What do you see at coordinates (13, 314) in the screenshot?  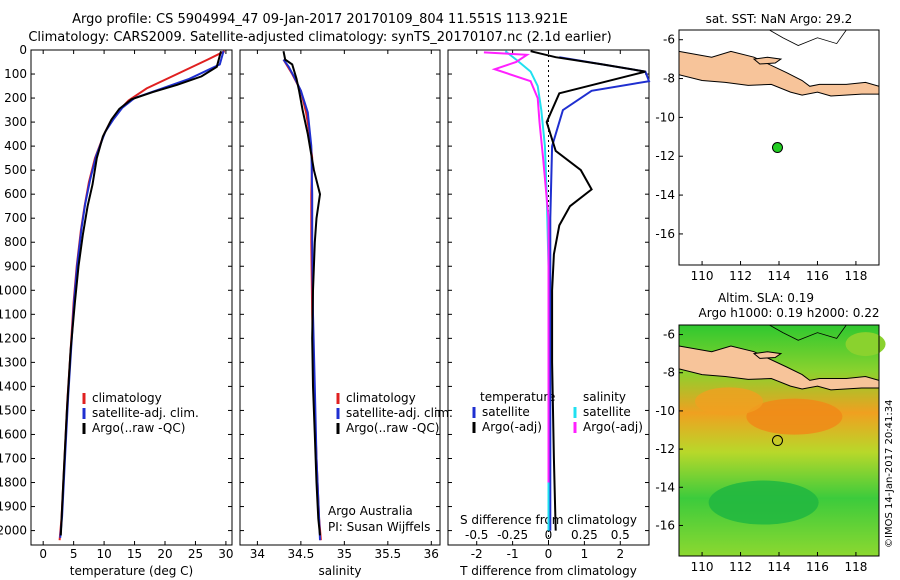 I see `depth-tick-label: 1100` at bounding box center [13, 314].